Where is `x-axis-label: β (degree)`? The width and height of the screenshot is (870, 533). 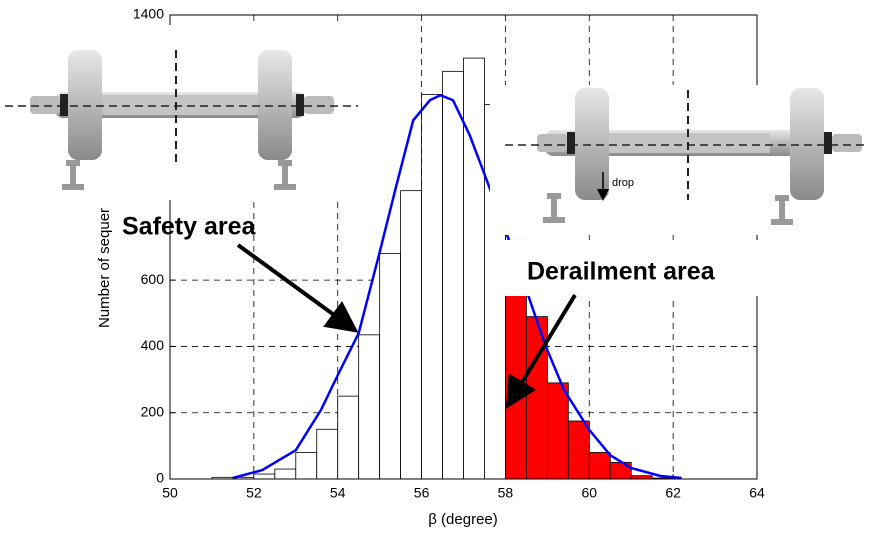
x-axis-label: β (degree) is located at coordinates (463, 519).